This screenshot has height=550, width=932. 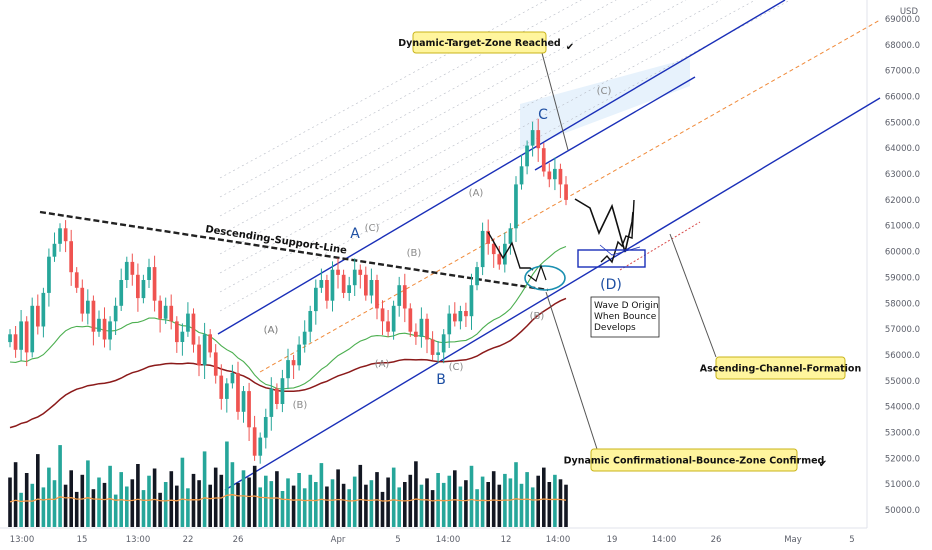 What do you see at coordinates (355, 234) in the screenshot?
I see `wave-label-a: A` at bounding box center [355, 234].